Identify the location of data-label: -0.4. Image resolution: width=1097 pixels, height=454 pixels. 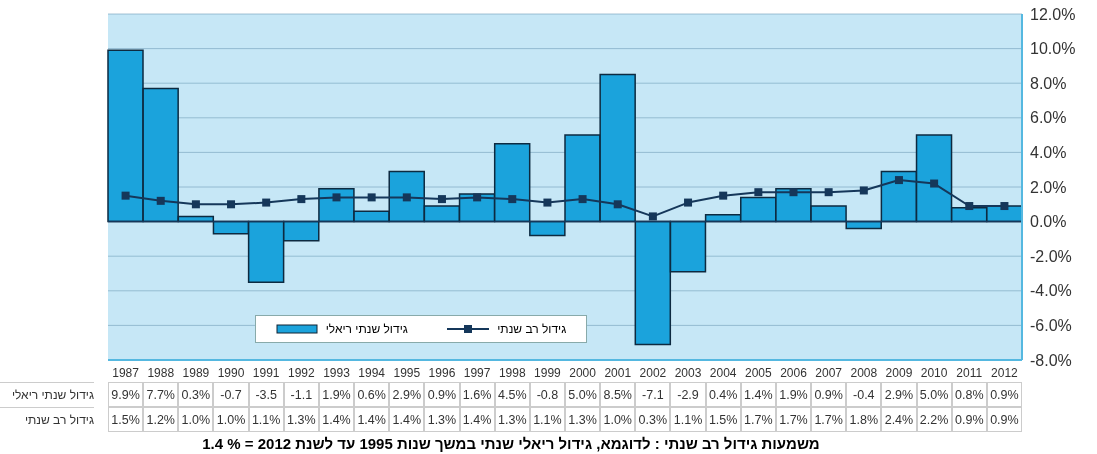
(864, 394).